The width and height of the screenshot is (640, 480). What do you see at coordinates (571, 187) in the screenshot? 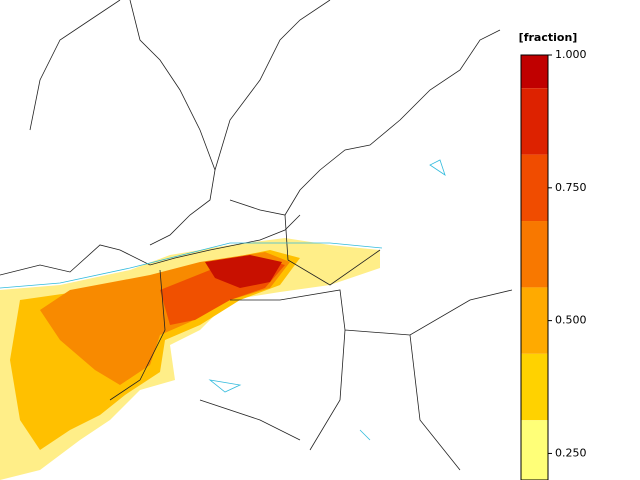
I see `tick-label: 0.750` at bounding box center [571, 187].